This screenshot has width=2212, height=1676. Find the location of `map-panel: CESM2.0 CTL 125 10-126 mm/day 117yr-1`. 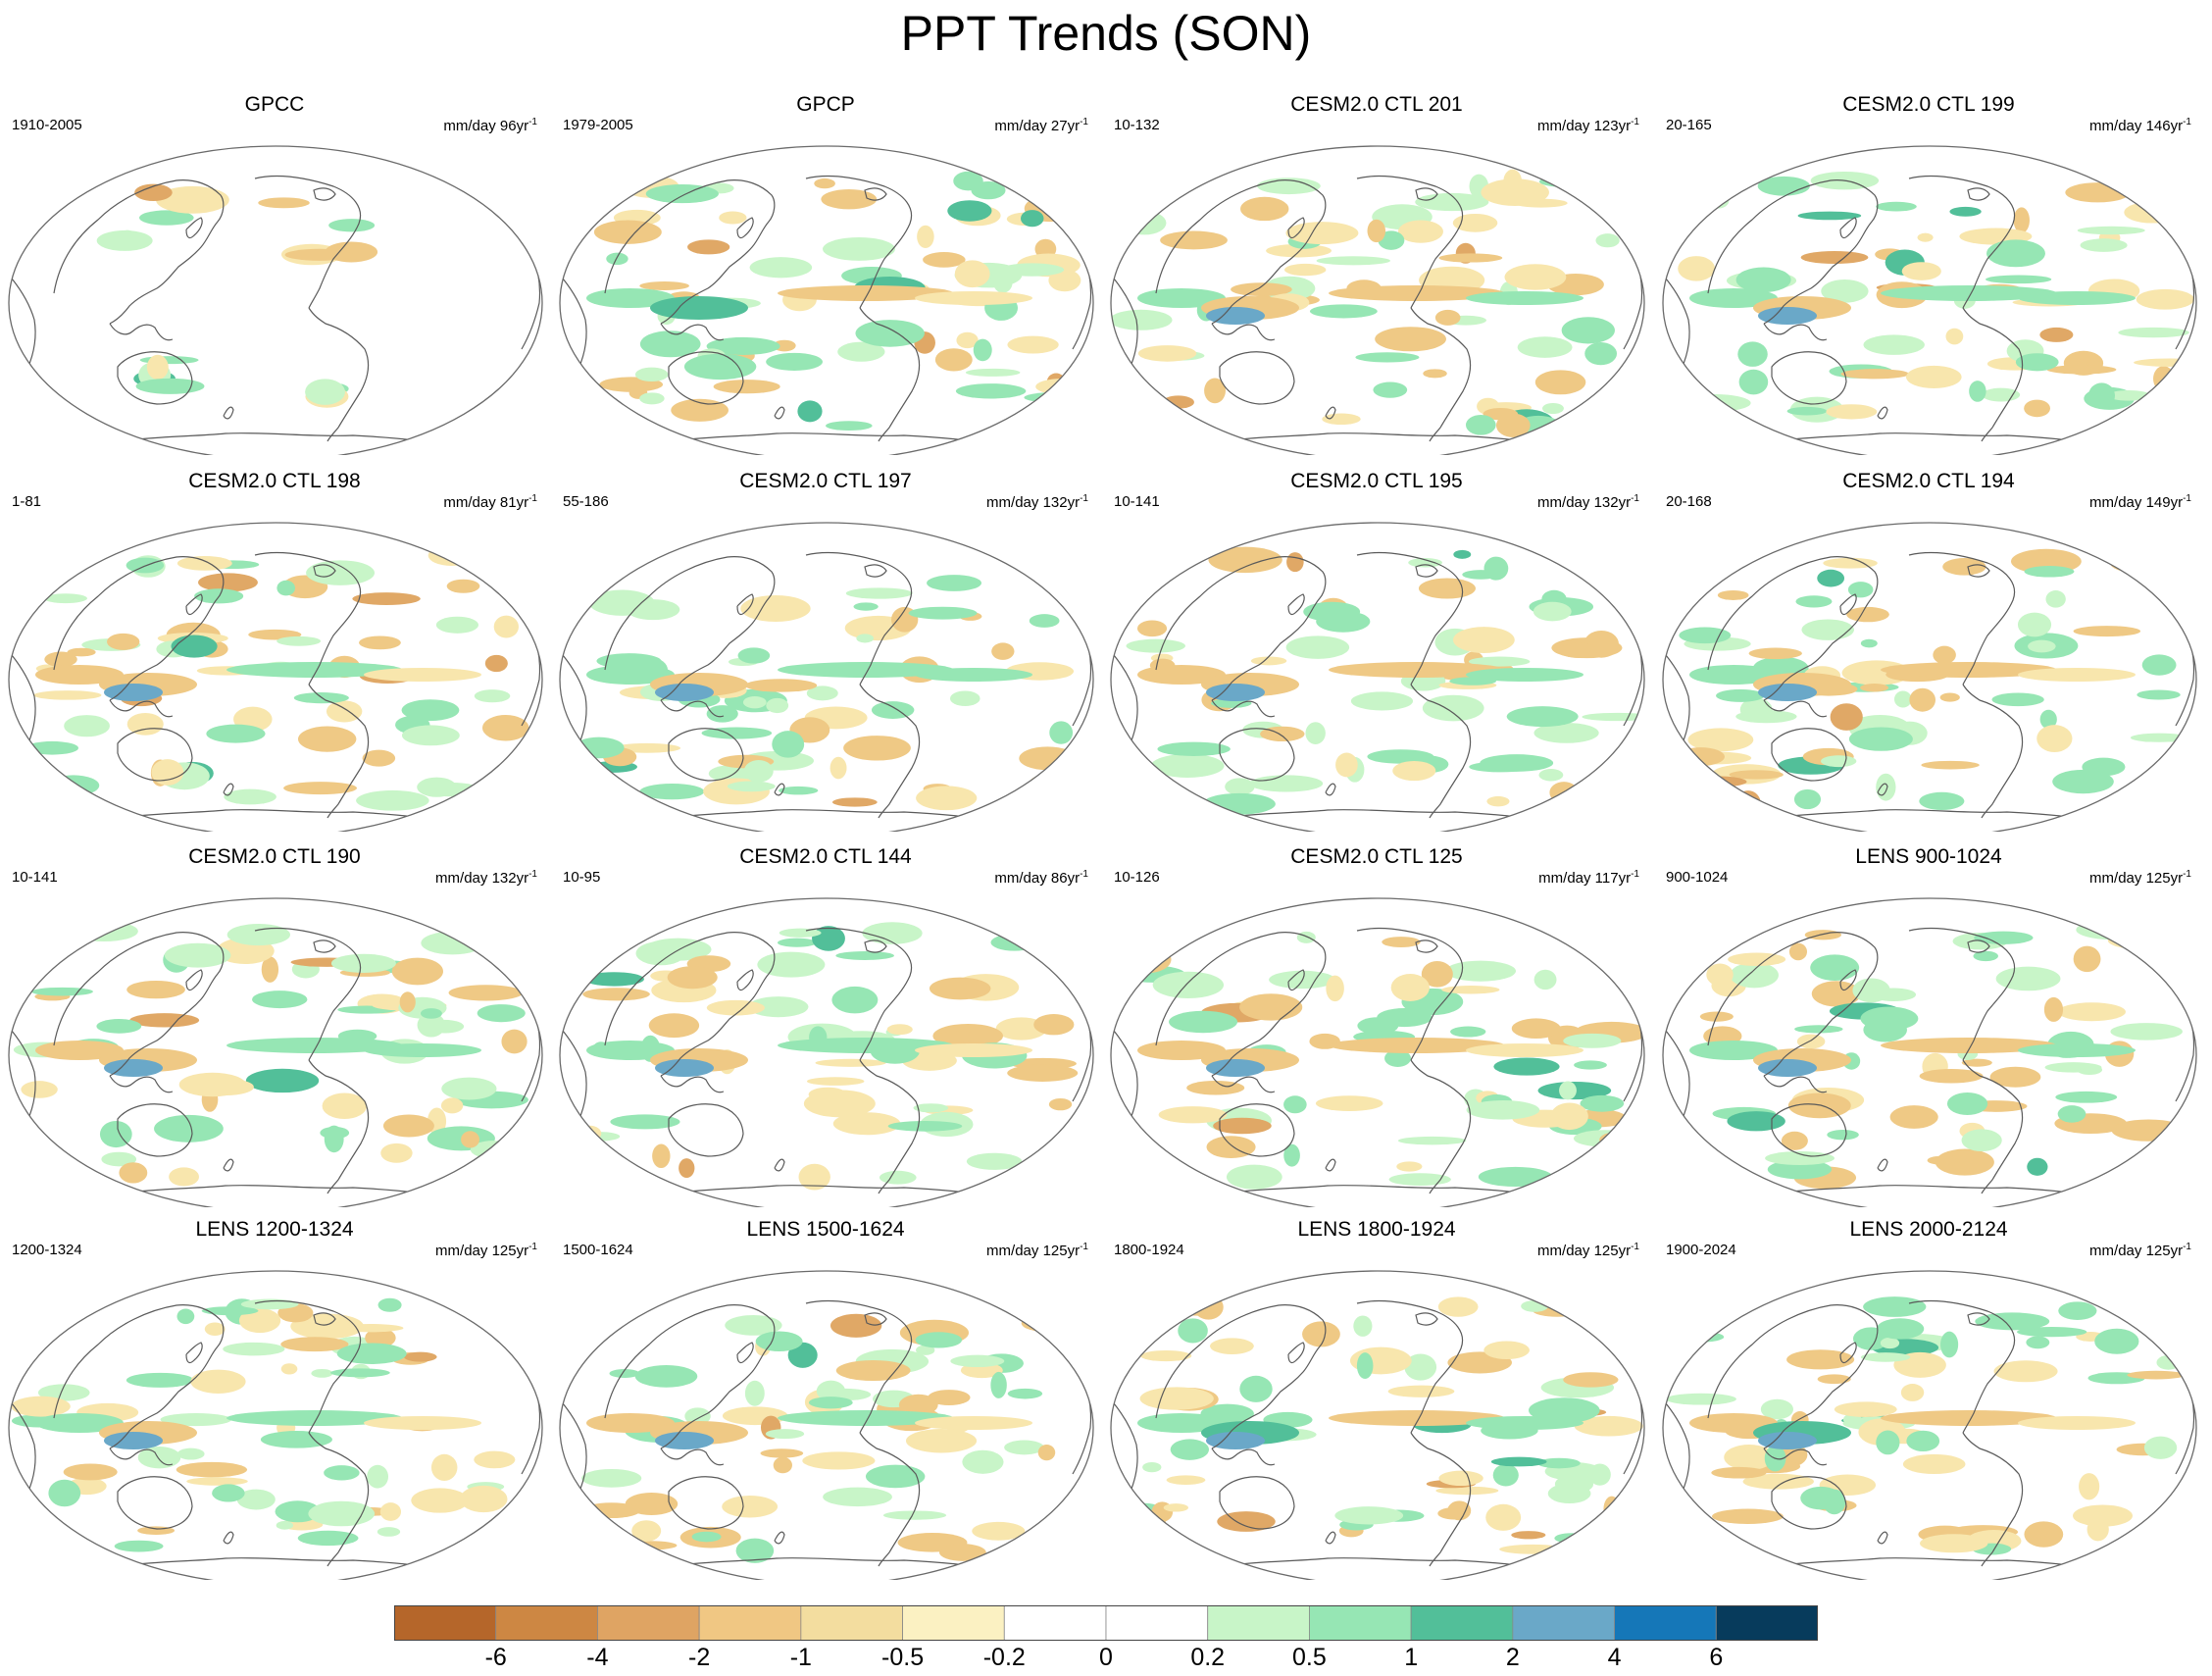

map-panel: CESM2.0 CTL 125 10-126 mm/day 117yr-1 is located at coordinates (1376, 1025).